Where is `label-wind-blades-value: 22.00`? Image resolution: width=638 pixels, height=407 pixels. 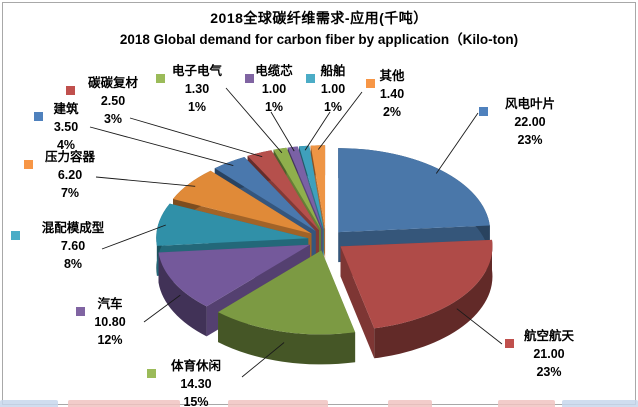 label-wind-blades-value: 22.00 is located at coordinates (530, 122).